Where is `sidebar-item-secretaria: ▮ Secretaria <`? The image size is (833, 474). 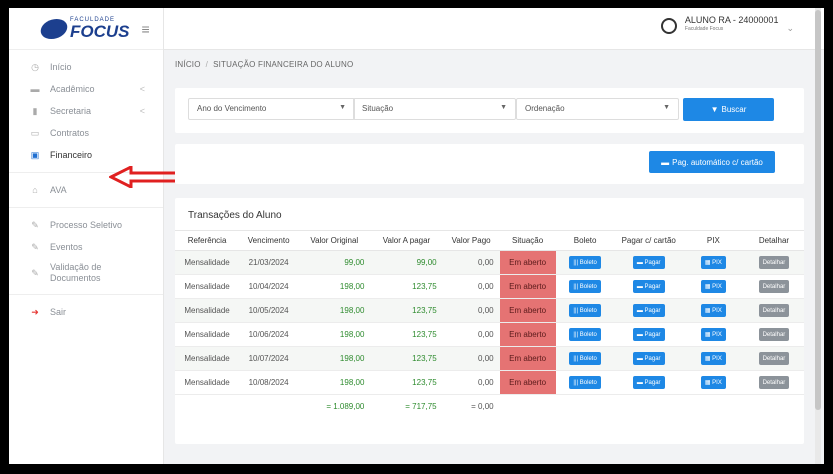 sidebar-item-secretaria: ▮ Secretaria < is located at coordinates (86, 111).